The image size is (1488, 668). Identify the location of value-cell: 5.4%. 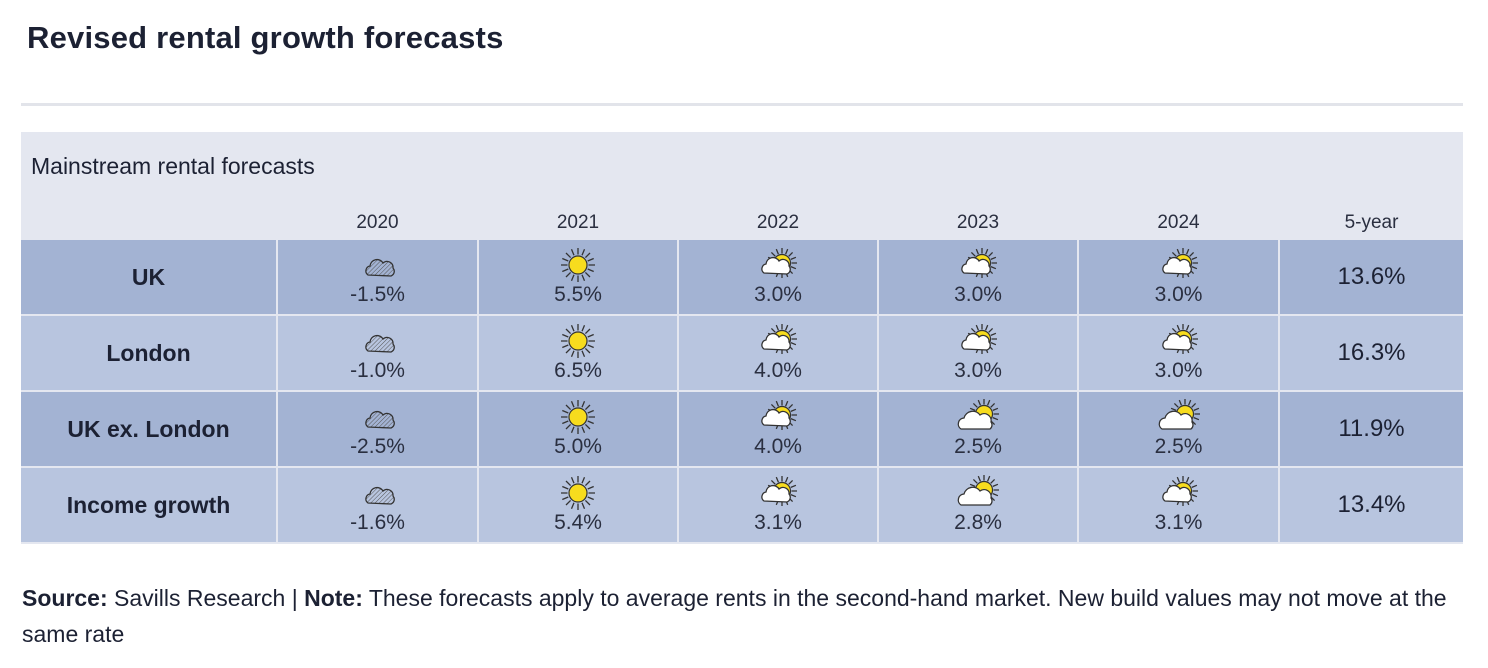
(578, 505).